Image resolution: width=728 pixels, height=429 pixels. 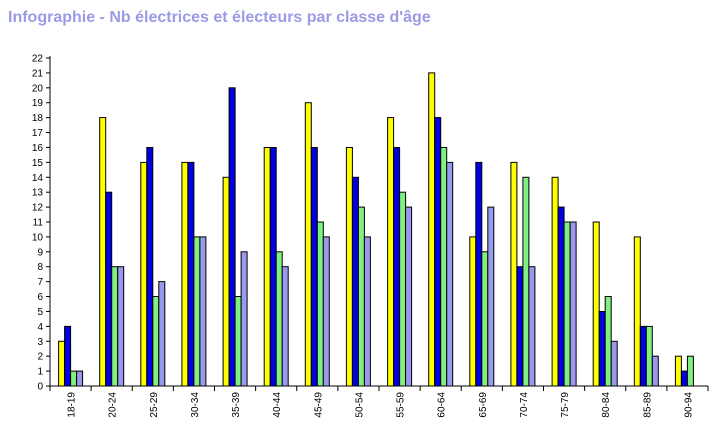 I want to click on bar-60-64-s3, so click(x=444, y=267).